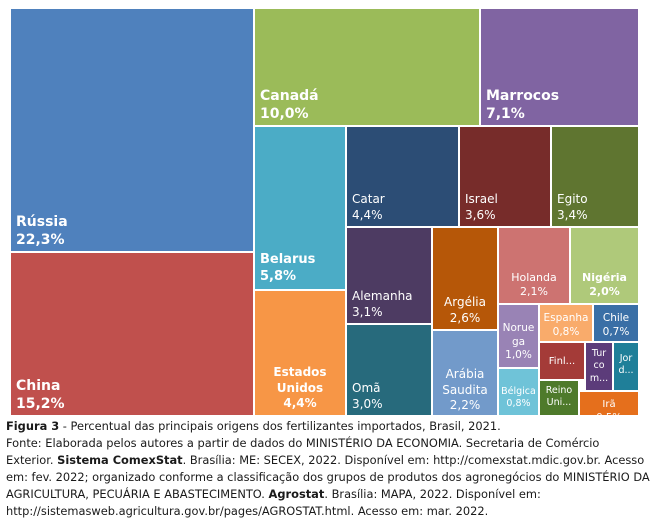  What do you see at coordinates (465, 317) in the screenshot?
I see `tile-value-label: 2,6%` at bounding box center [465, 317].